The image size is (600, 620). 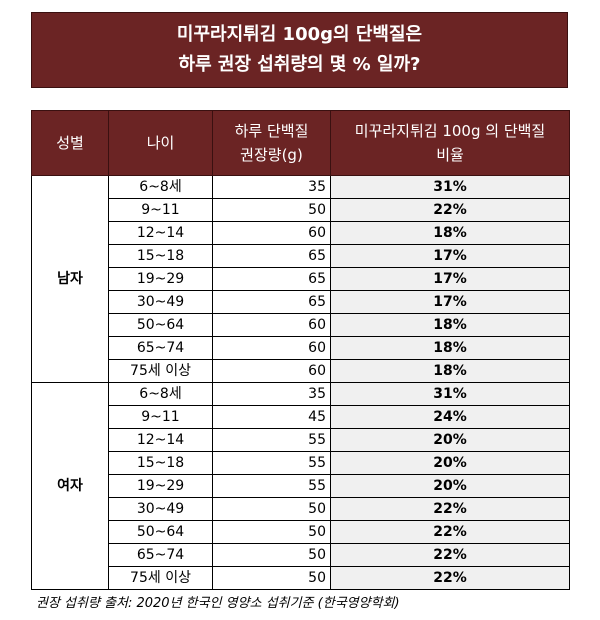 What do you see at coordinates (450, 417) in the screenshot?
I see `ratio-cell: 24%` at bounding box center [450, 417].